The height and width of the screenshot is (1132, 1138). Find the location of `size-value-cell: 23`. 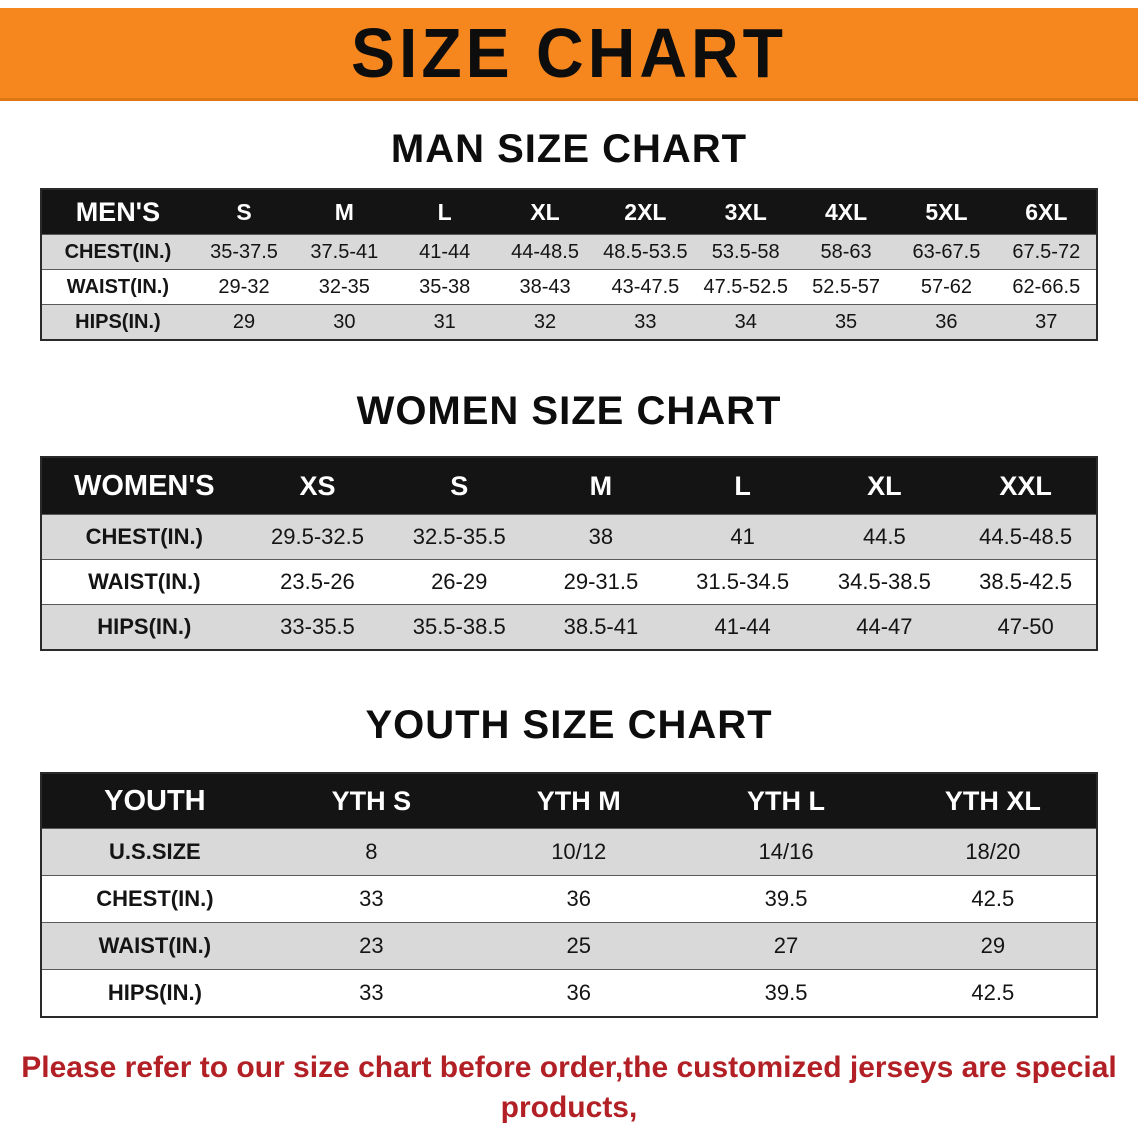

size-value-cell: 23 is located at coordinates (371, 946).